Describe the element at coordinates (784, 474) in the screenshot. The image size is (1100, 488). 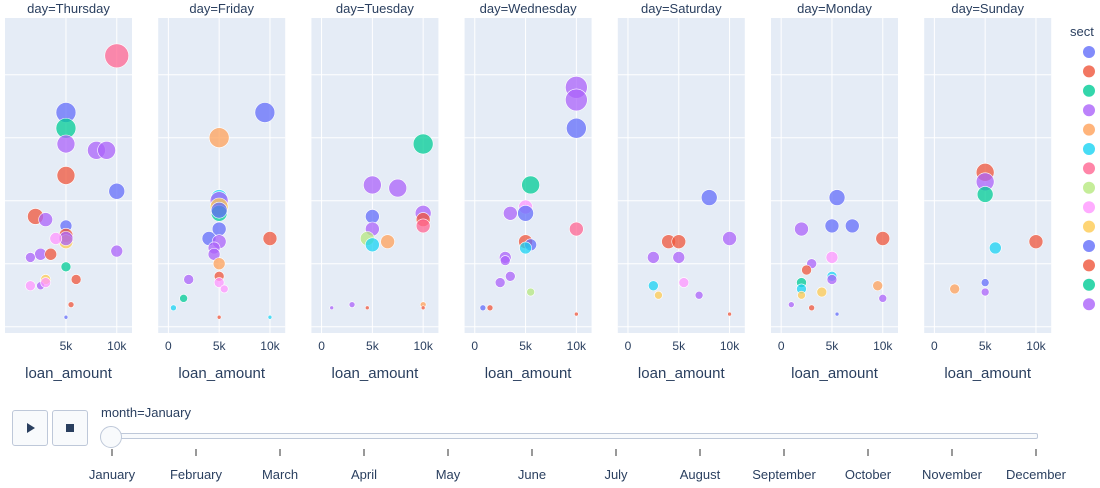
I see `slider-step-label: September` at that location.